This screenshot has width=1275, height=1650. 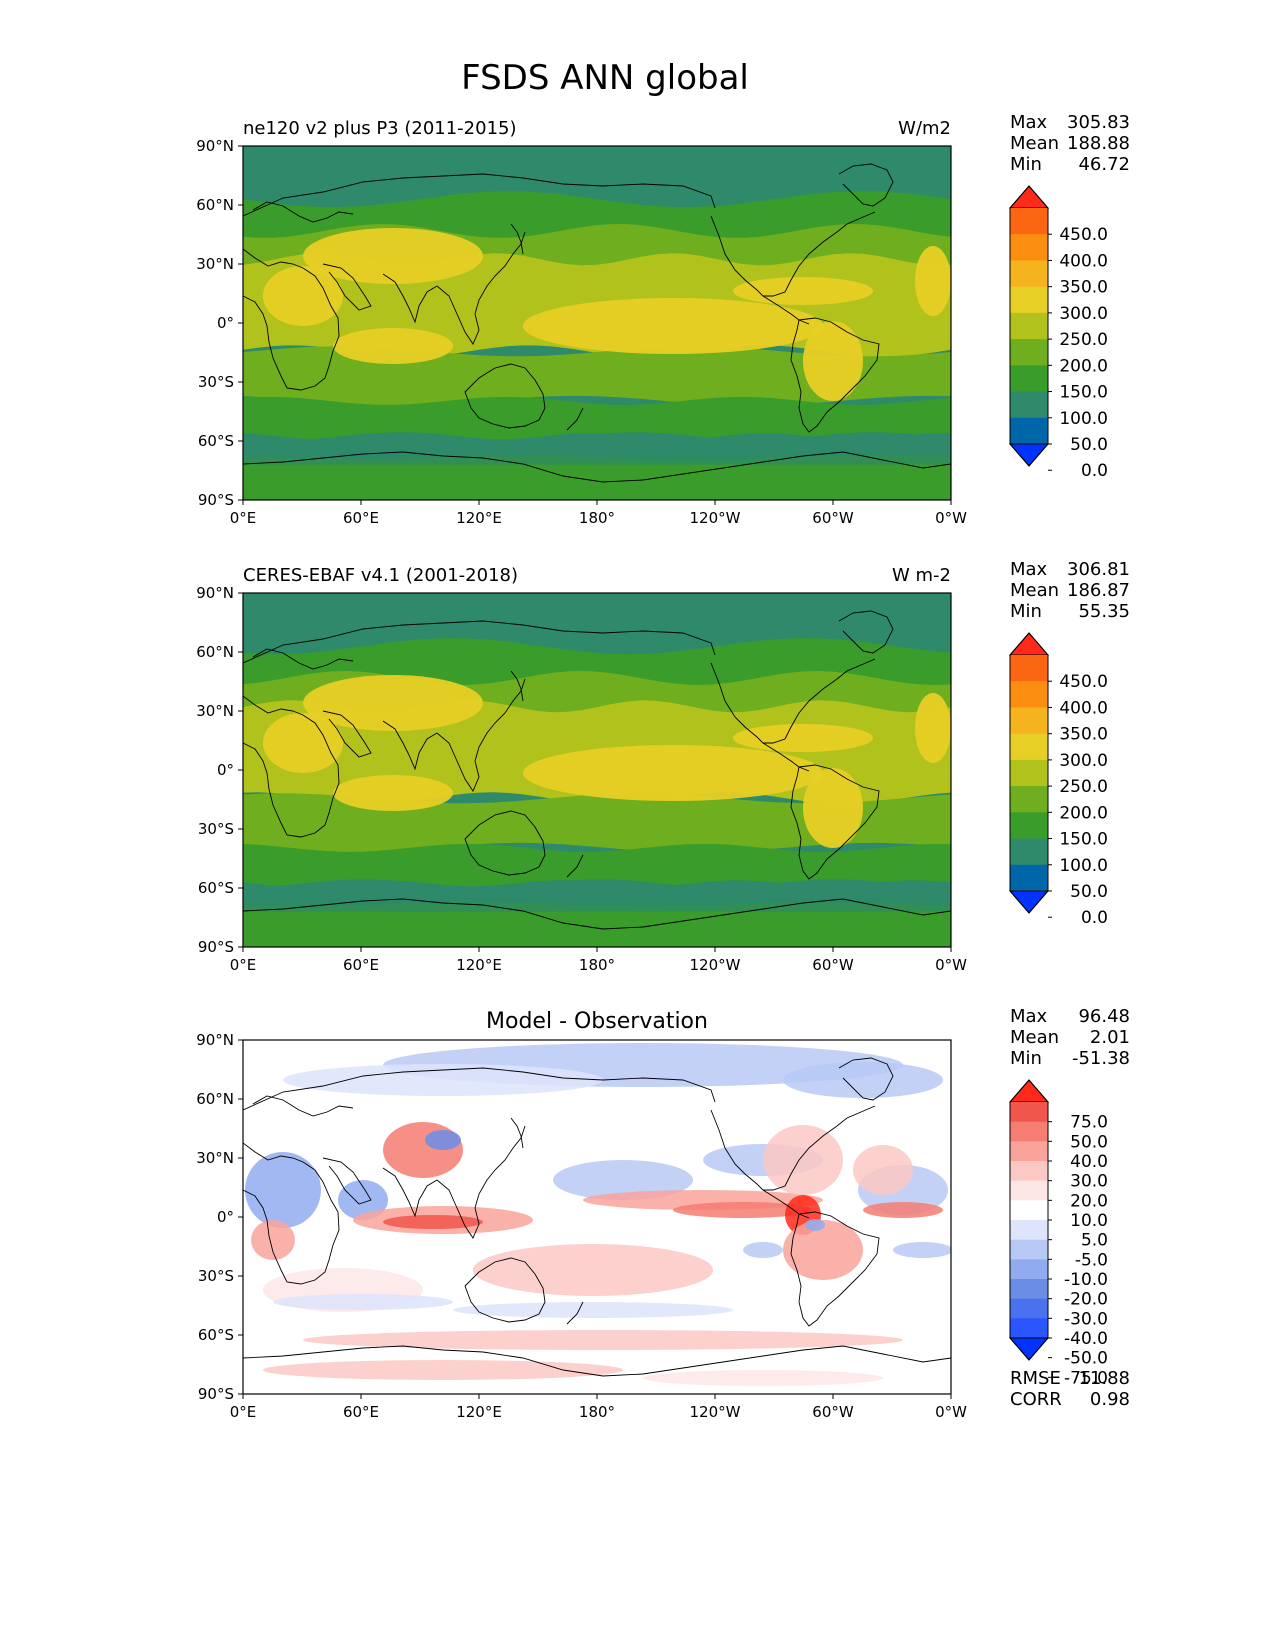 What do you see at coordinates (1089, 1182) in the screenshot?
I see `colorbar-tick-label: 30.0` at bounding box center [1089, 1182].